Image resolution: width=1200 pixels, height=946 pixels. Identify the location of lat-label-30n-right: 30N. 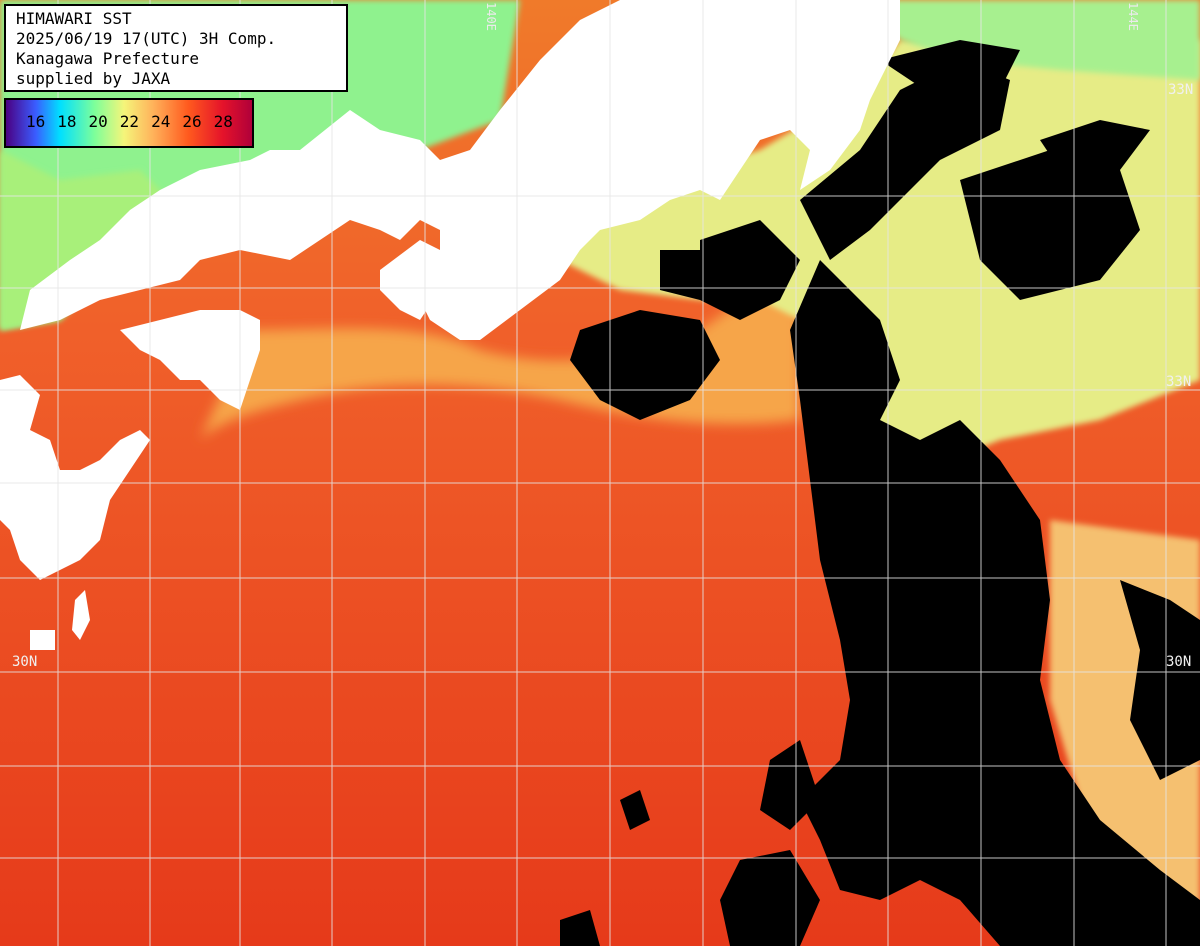
(1179, 662).